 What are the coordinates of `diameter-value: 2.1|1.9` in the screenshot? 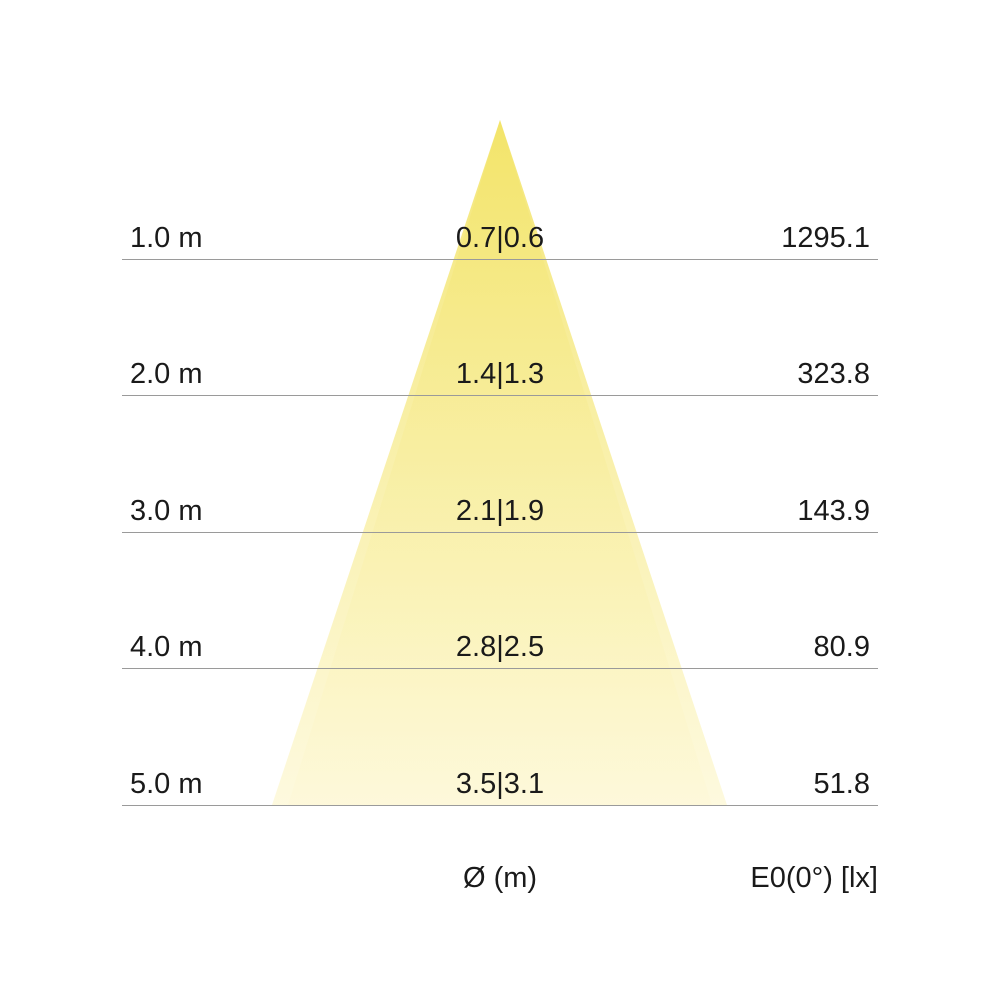 It's located at (500, 511).